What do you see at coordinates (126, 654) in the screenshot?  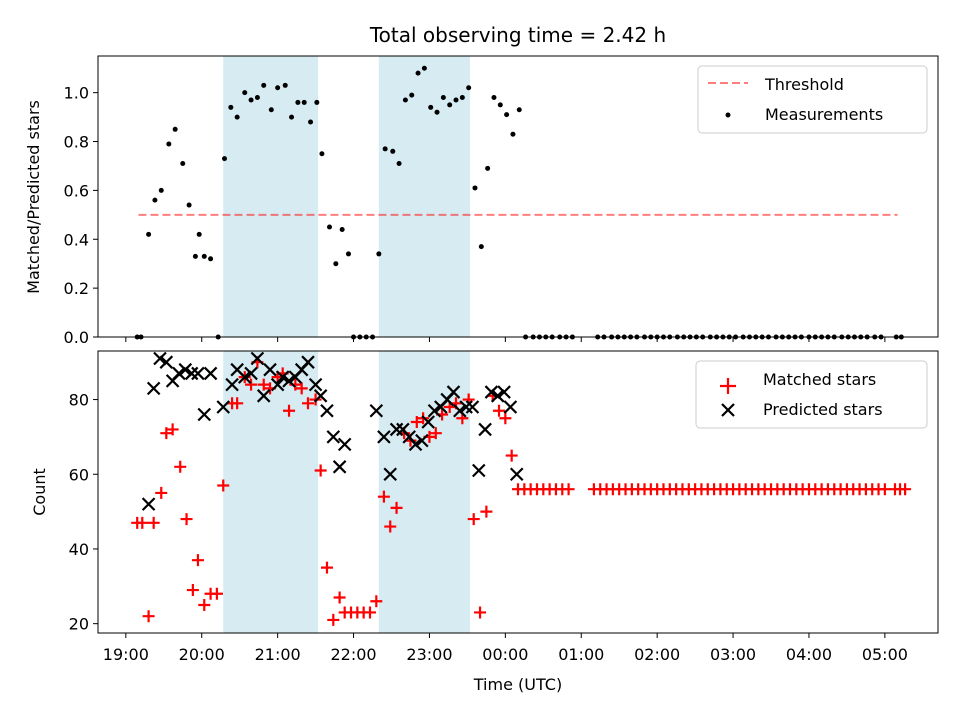 I see `x-tick-label: 19:00` at bounding box center [126, 654].